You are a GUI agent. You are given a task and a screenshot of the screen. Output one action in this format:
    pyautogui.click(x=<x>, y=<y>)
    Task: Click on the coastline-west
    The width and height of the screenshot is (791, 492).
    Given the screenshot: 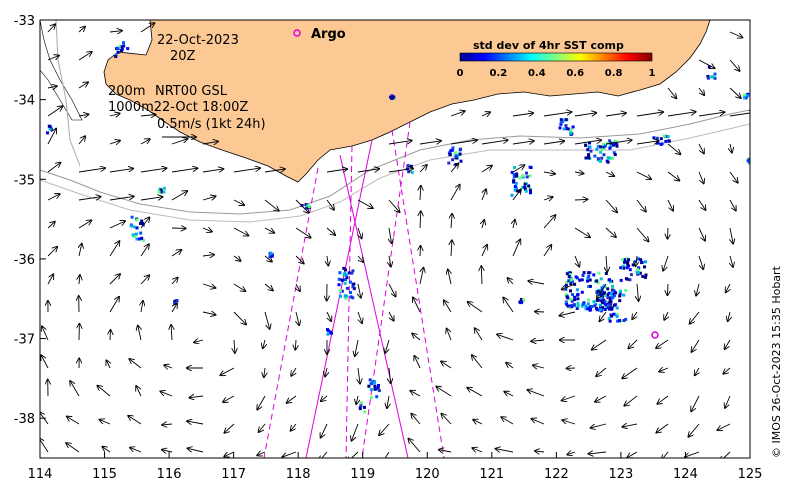 What is the action you would take?
    pyautogui.click(x=61, y=70)
    